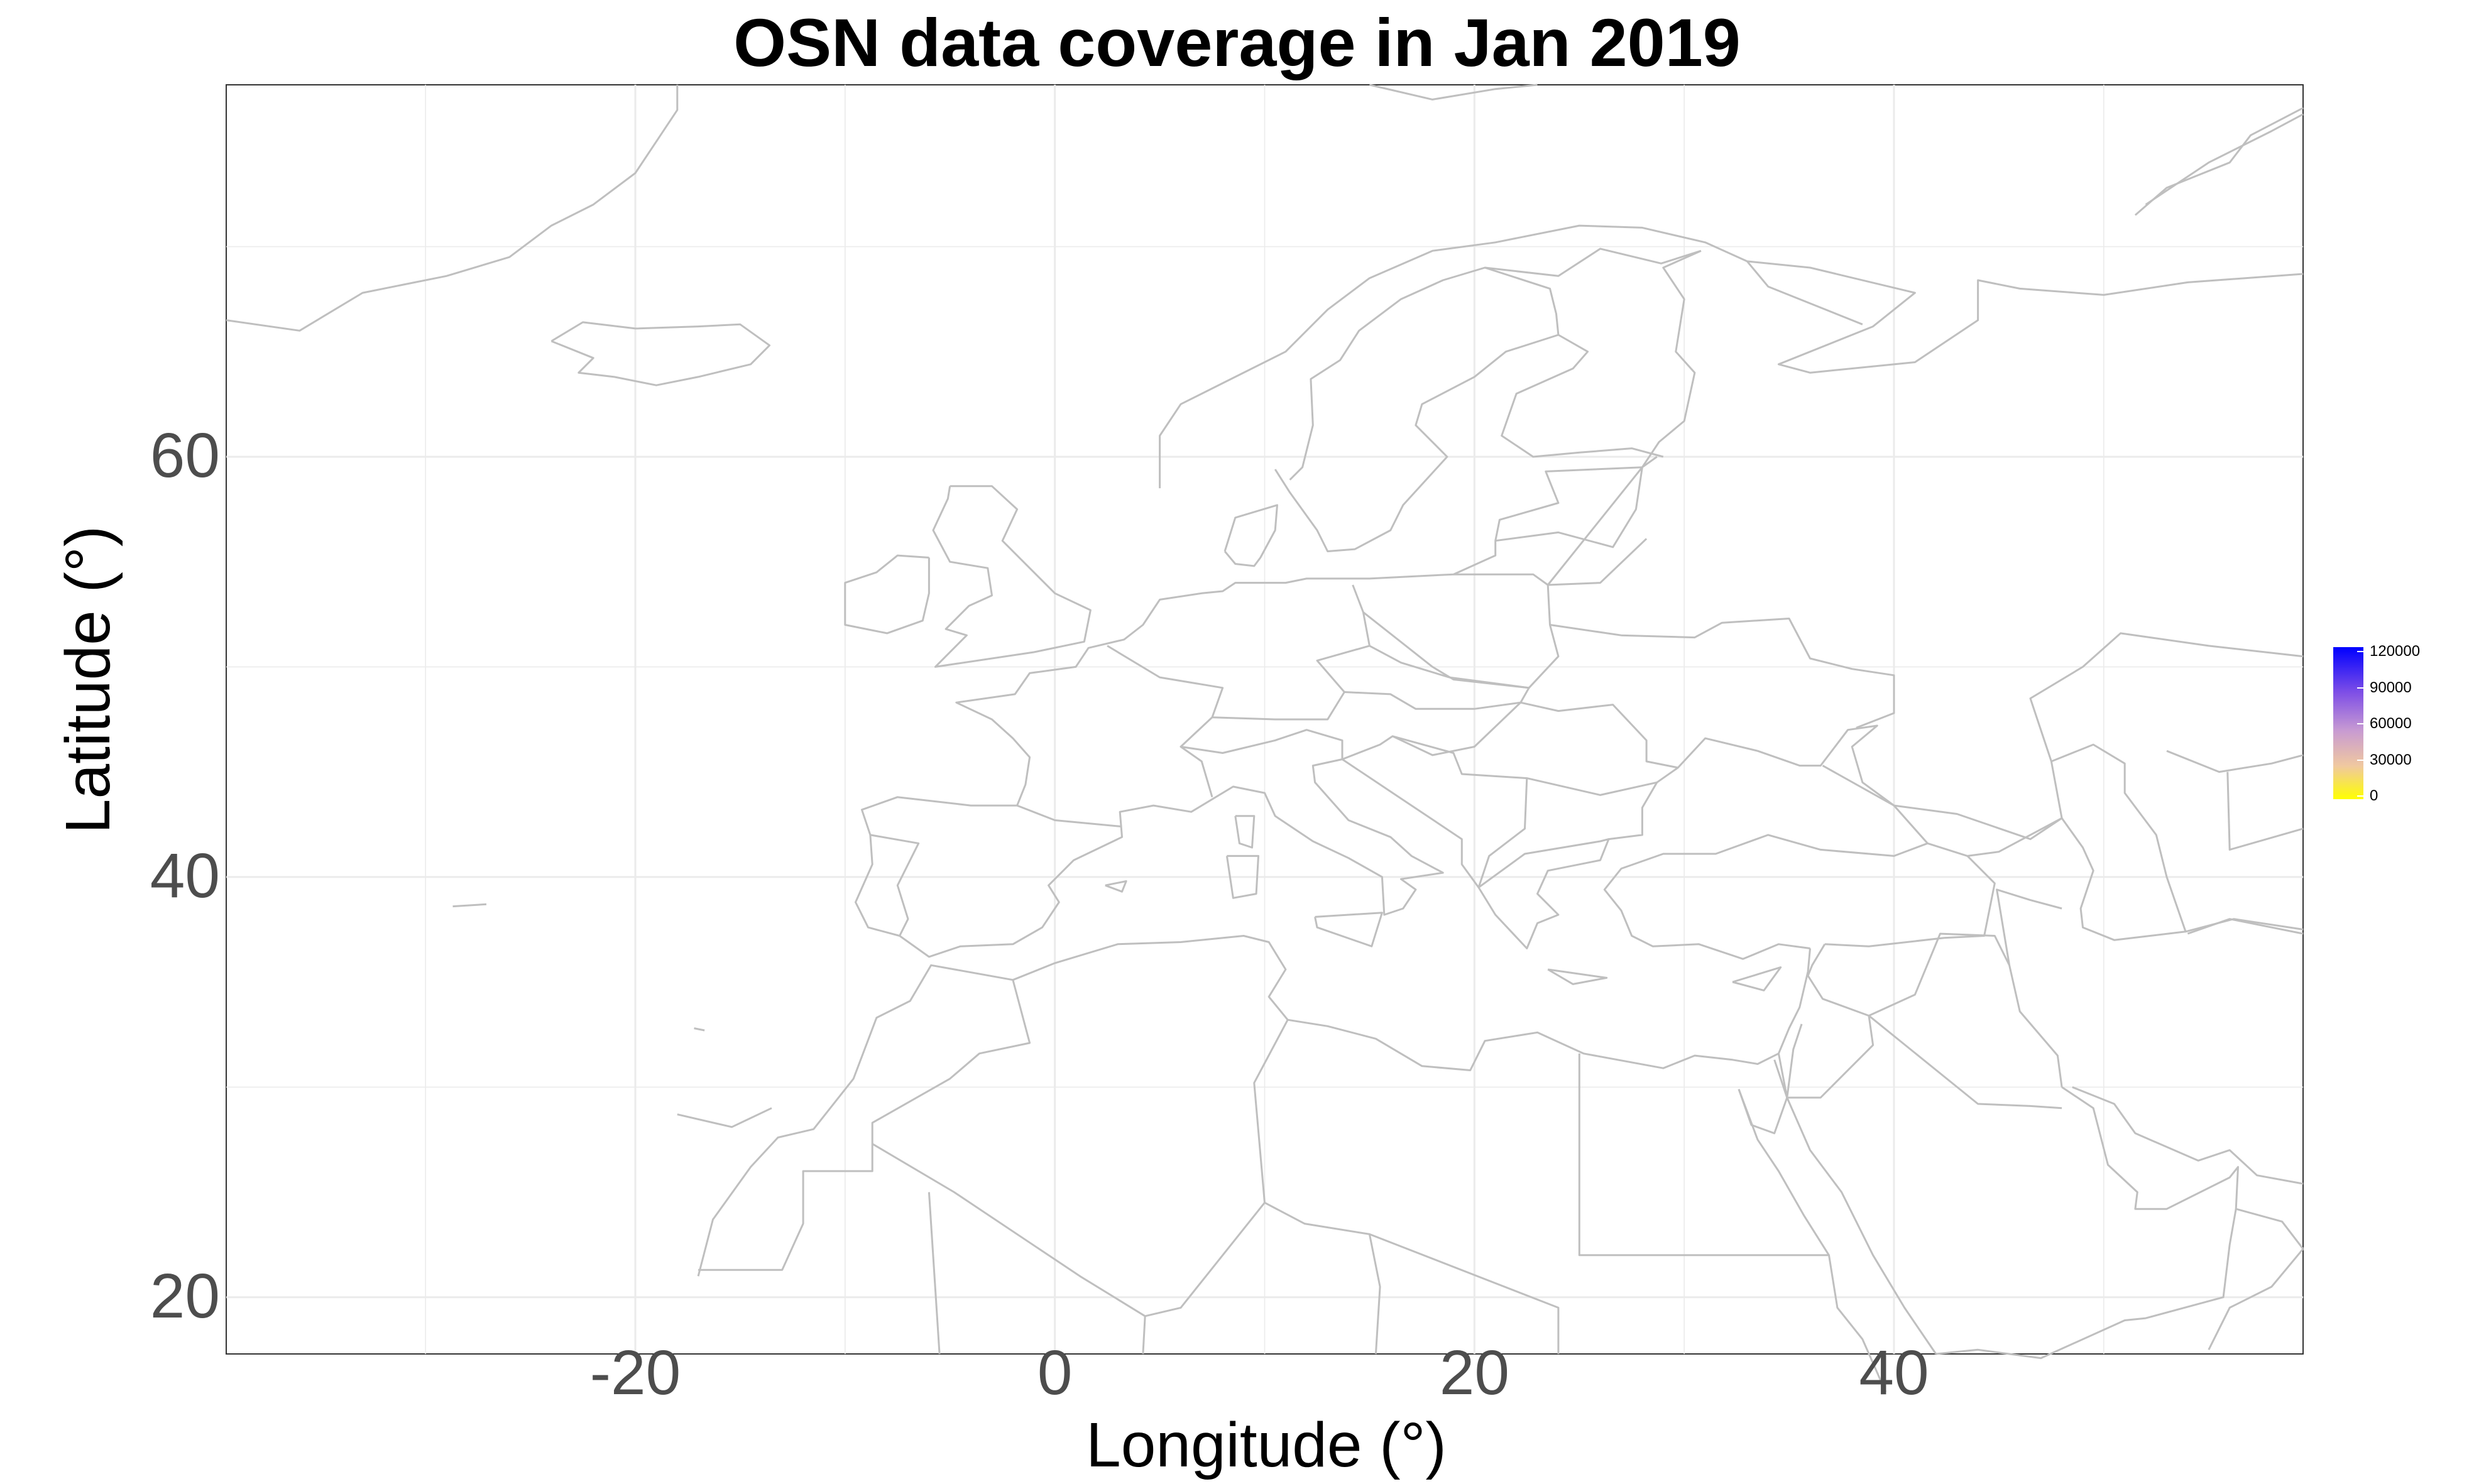 This screenshot has width=2474, height=1484. Describe the element at coordinates (2374, 795) in the screenshot. I see `legend-tick-label: 0` at that location.